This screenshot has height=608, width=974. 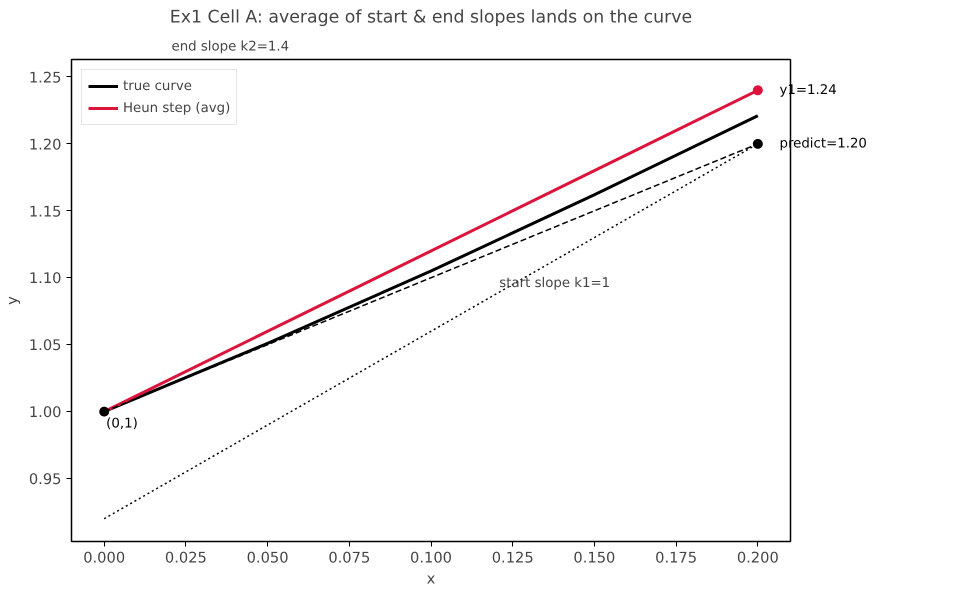 I want to click on x-tick-label: 0.200, so click(x=757, y=558).